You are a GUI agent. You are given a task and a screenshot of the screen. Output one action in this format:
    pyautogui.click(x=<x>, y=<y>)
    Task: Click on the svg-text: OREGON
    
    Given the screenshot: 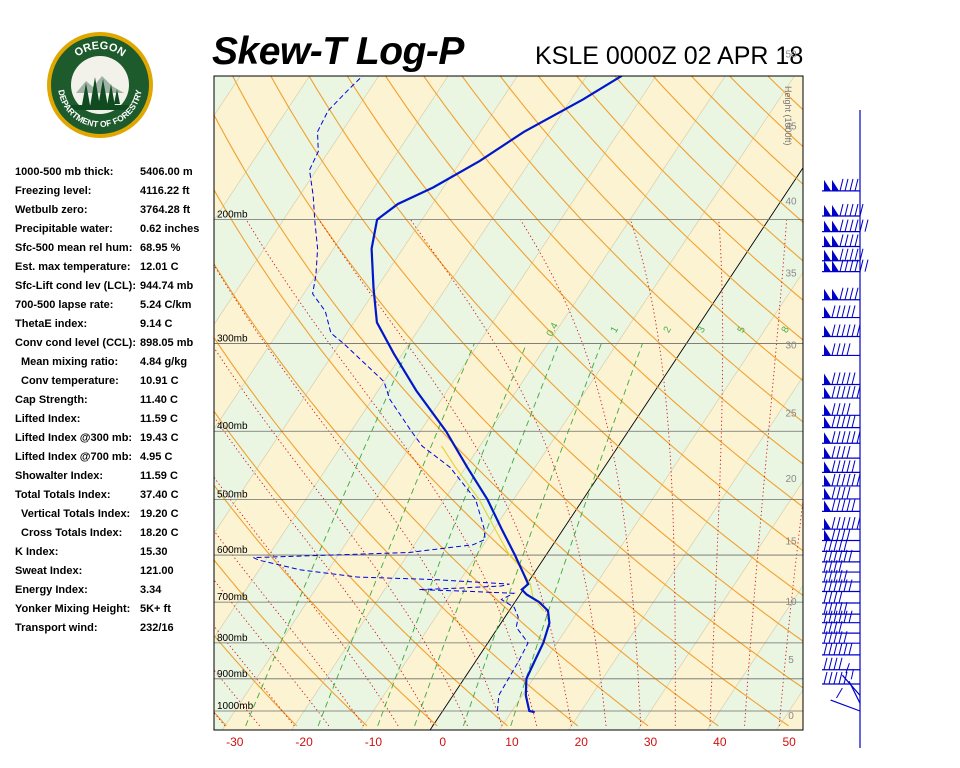 What is the action you would take?
    pyautogui.click(x=99, y=50)
    